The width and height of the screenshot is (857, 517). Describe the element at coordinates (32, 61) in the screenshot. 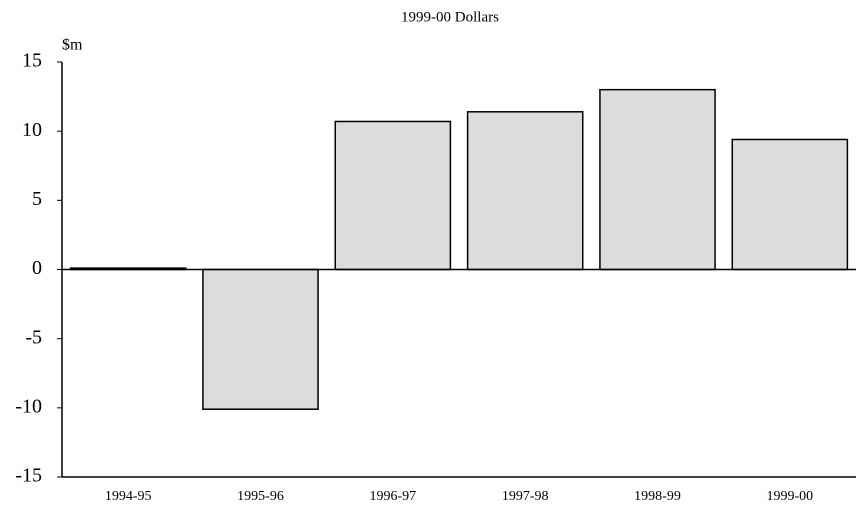

I see `y-tick-label: 15` at that location.